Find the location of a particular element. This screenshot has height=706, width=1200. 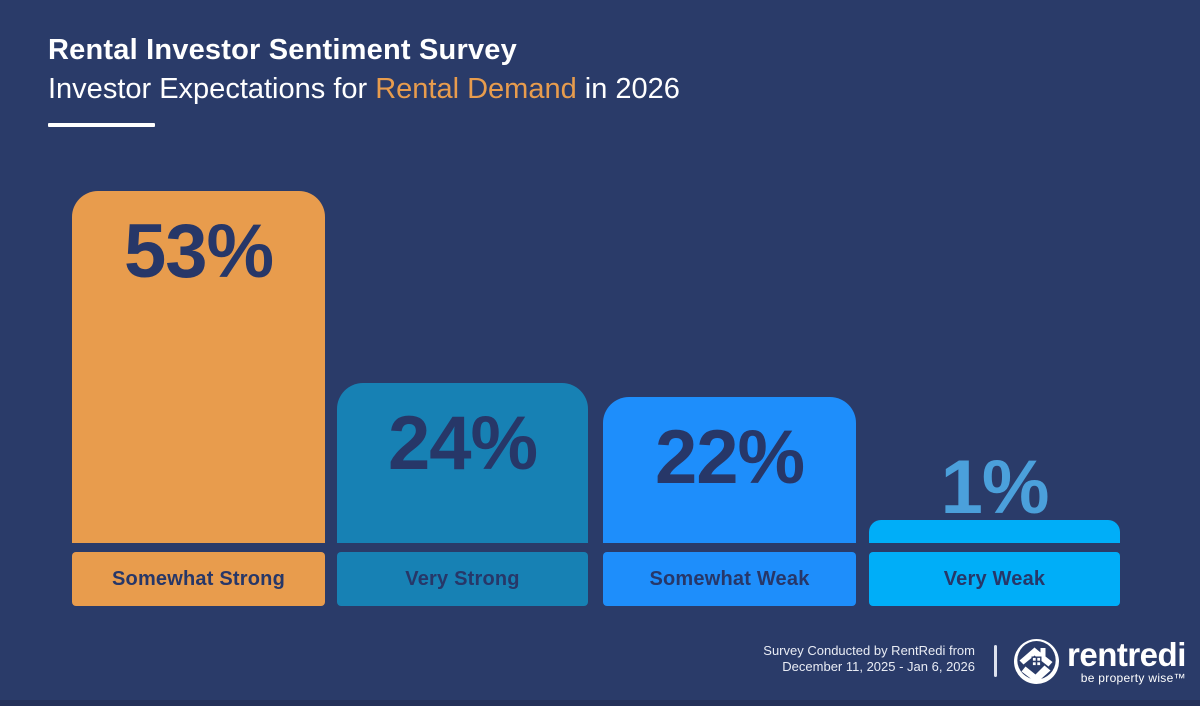

bottom-edge-strip is located at coordinates (600, 703).